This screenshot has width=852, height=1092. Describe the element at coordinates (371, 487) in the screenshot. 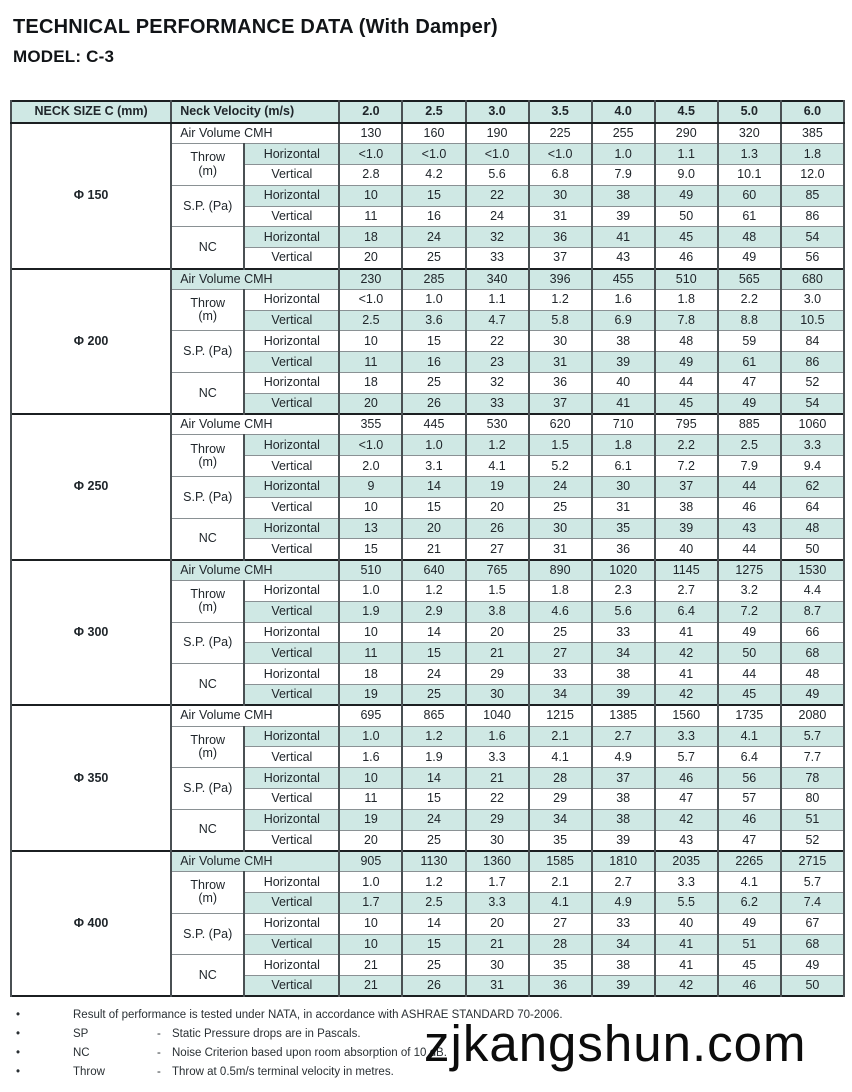

I see `data-cell: 9` at that location.